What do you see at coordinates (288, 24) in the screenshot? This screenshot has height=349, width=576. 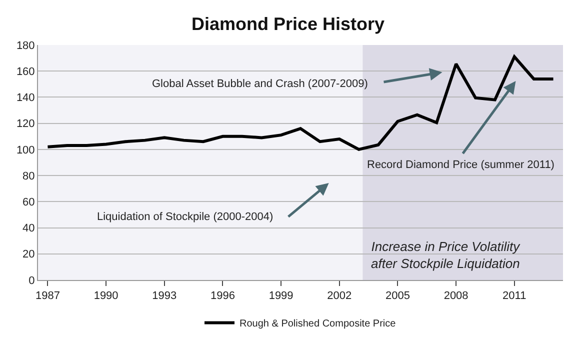 I see `chart-title: Diamond Price History` at bounding box center [288, 24].